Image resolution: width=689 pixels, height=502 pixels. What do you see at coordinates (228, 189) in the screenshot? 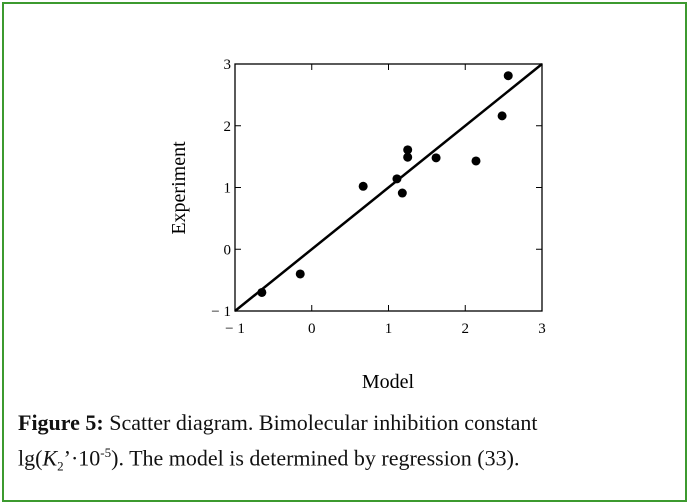
I see `y-tick-label: 1` at bounding box center [228, 189].